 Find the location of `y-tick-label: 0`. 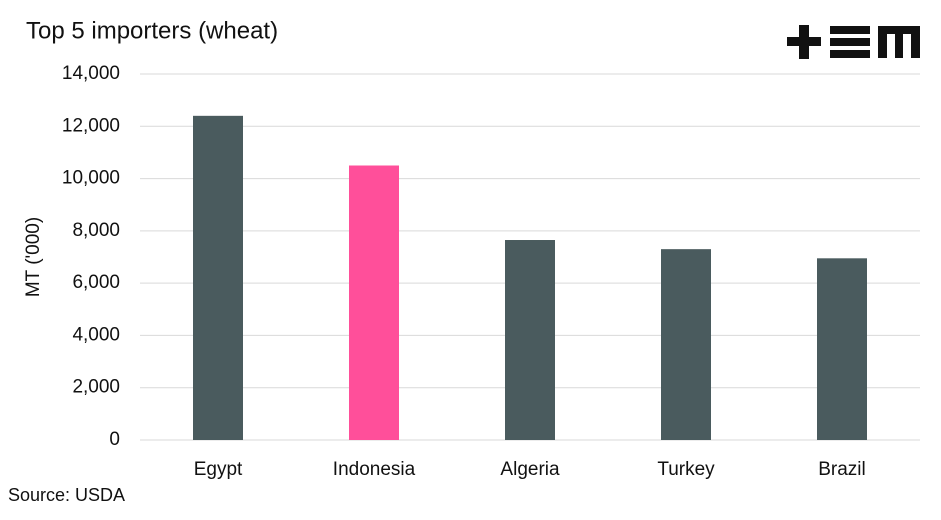

y-tick-label: 0 is located at coordinates (114, 439).